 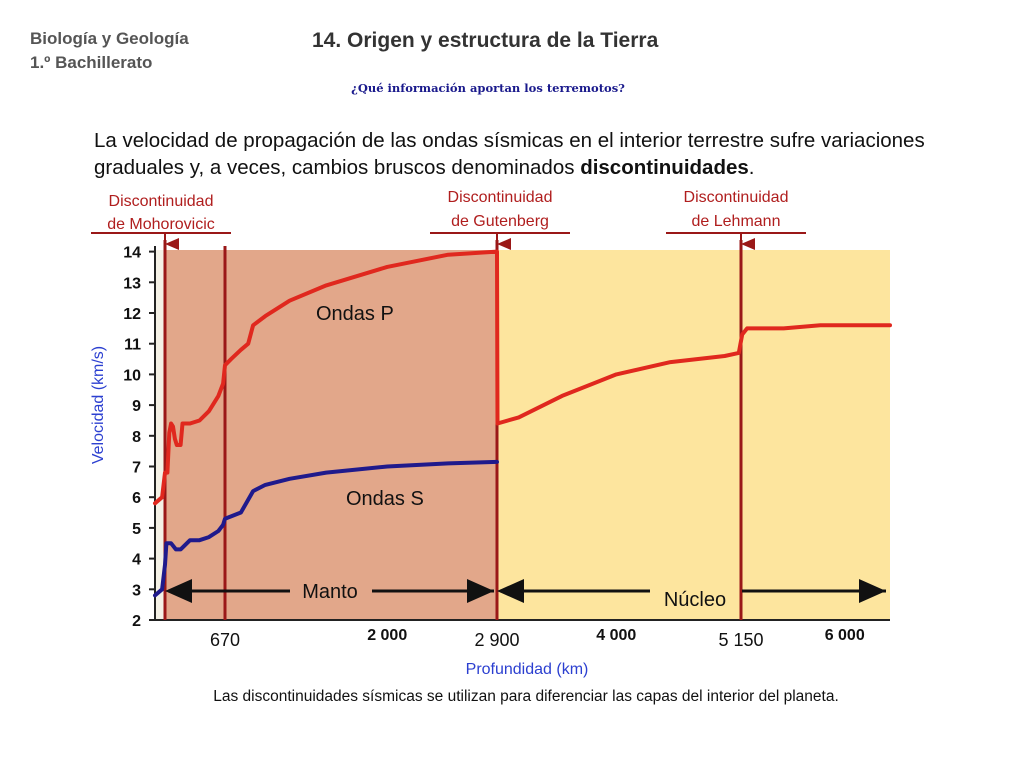 I want to click on x-tick-label: 5 150, so click(x=740, y=640).